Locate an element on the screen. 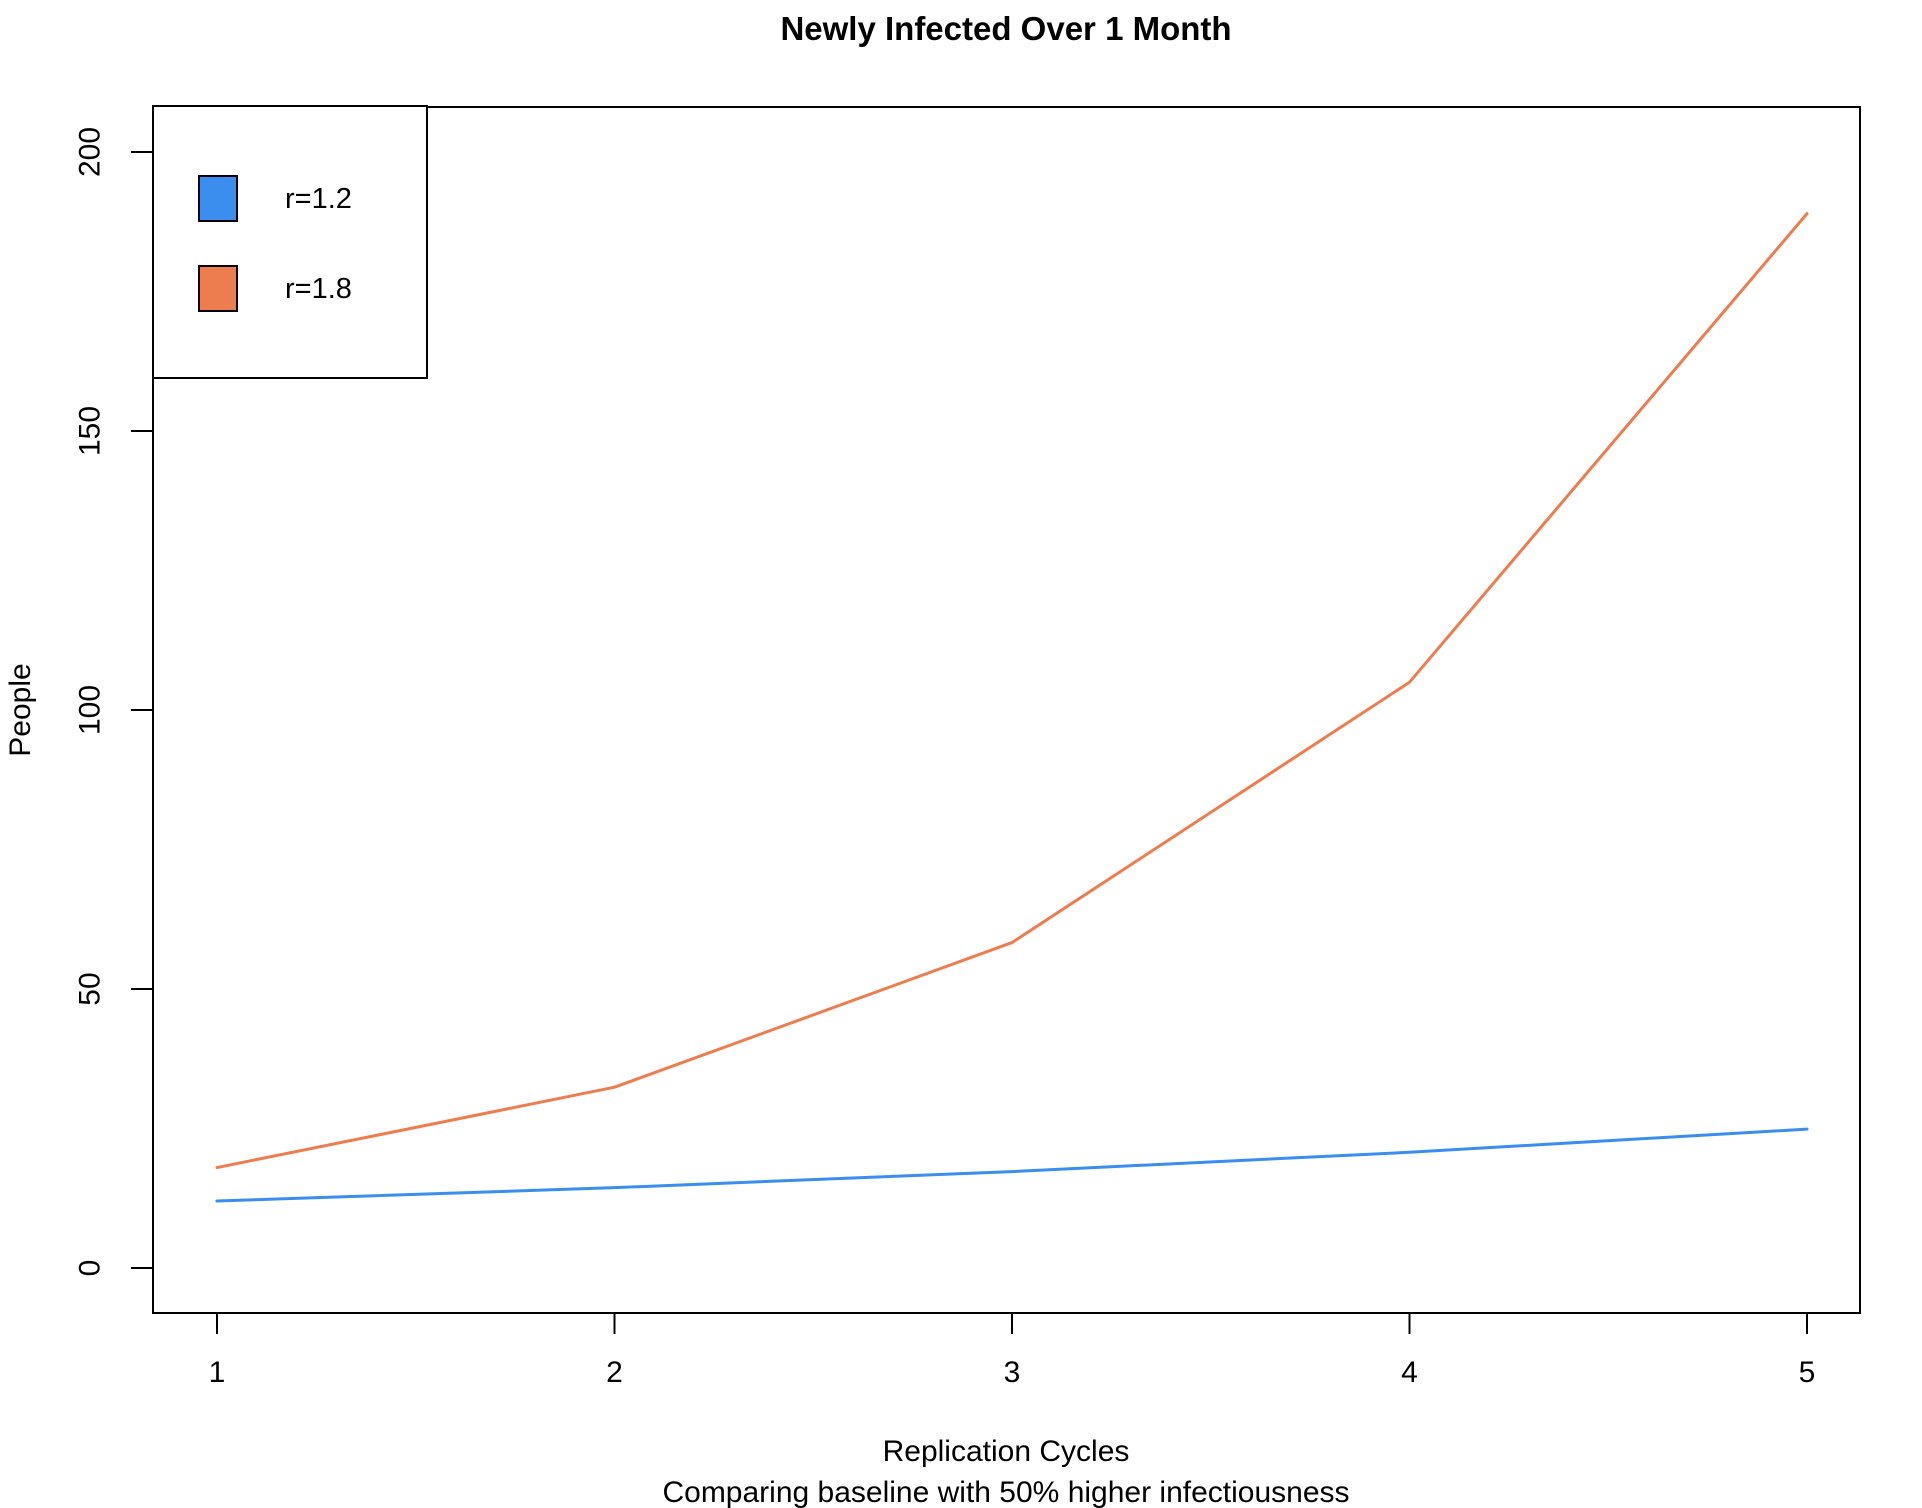 This screenshot has width=1922, height=1508. y-tick-label: 50 is located at coordinates (90, 988).